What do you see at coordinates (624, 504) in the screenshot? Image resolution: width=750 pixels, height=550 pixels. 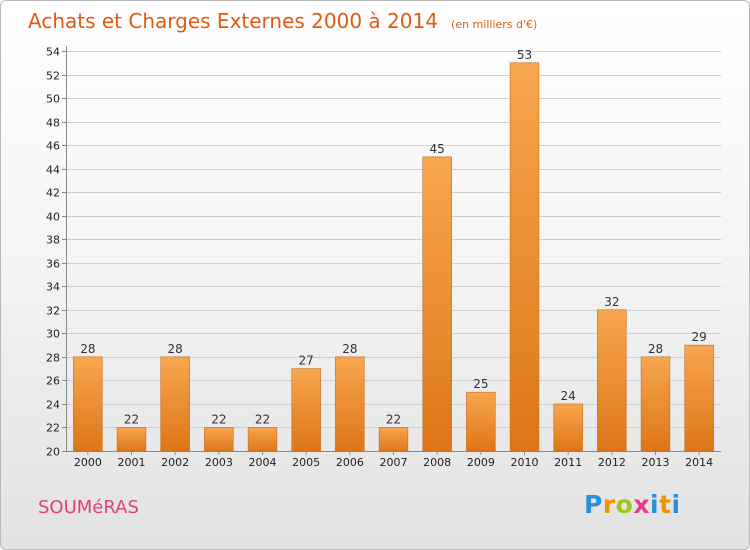 I see `logo-letter: o` at bounding box center [624, 504].